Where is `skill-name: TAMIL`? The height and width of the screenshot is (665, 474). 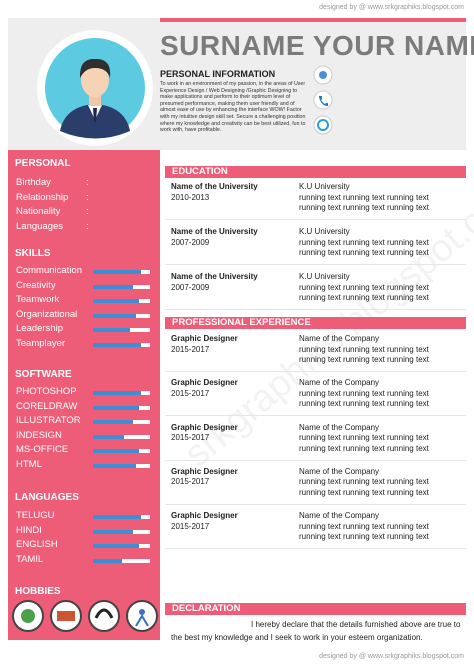 skill-name: TAMIL is located at coordinates (30, 559).